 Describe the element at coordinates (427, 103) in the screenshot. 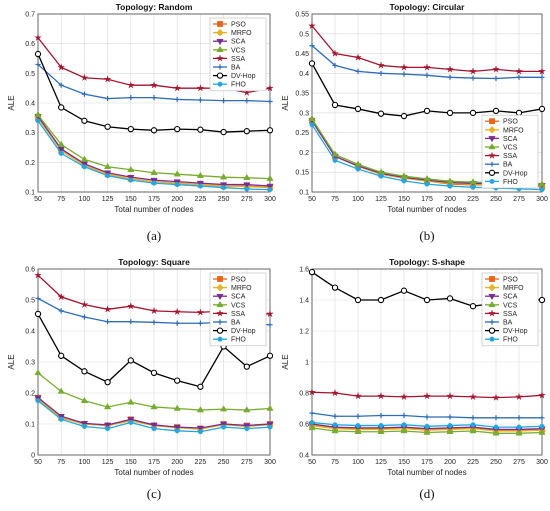

I see `plot-border` at that location.